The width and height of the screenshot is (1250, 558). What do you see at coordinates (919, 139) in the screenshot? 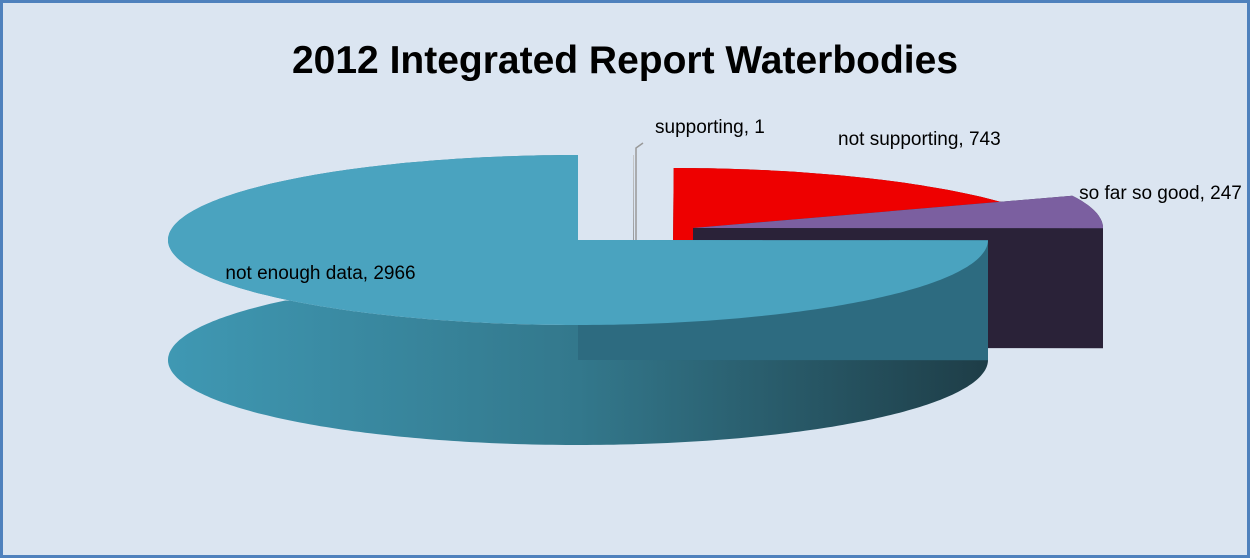
I see `data-label: not supporting, 743` at bounding box center [919, 139].